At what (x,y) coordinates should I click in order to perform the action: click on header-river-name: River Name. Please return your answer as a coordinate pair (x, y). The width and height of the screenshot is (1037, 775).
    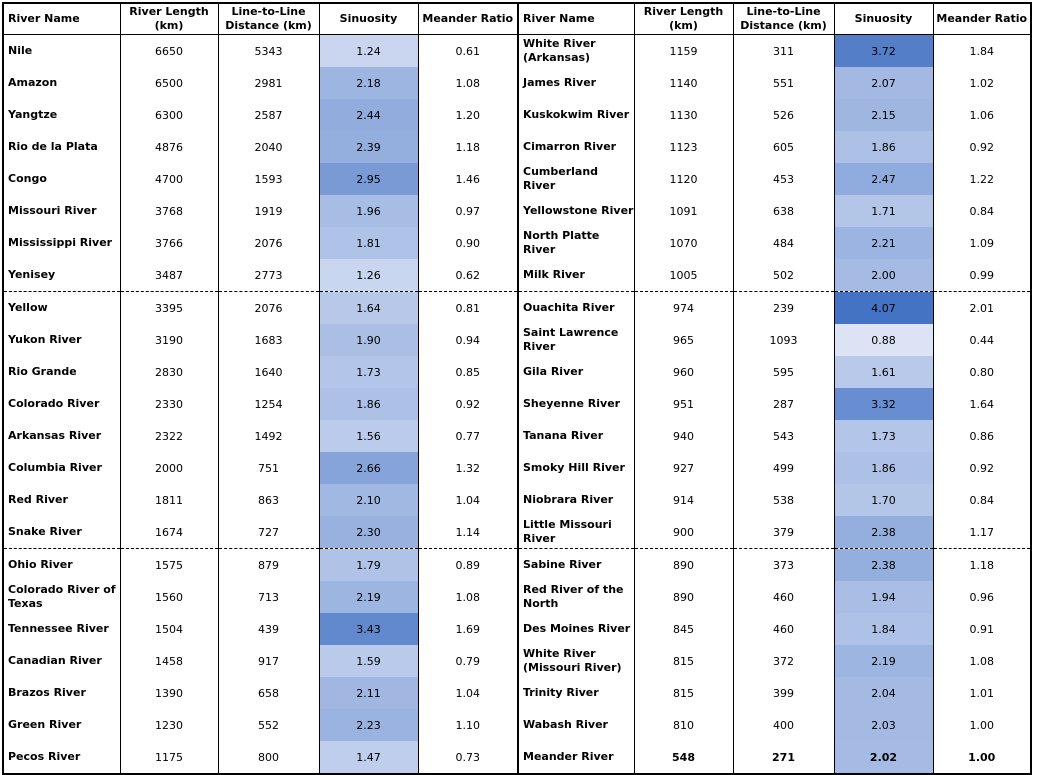
    Looking at the image, I should click on (61, 18).